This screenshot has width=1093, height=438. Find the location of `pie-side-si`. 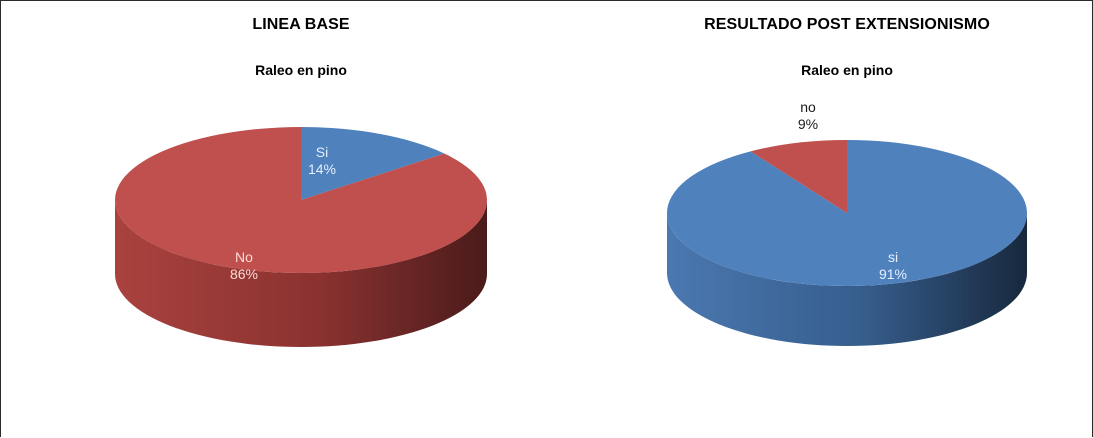

pie-side-si is located at coordinates (847, 279).